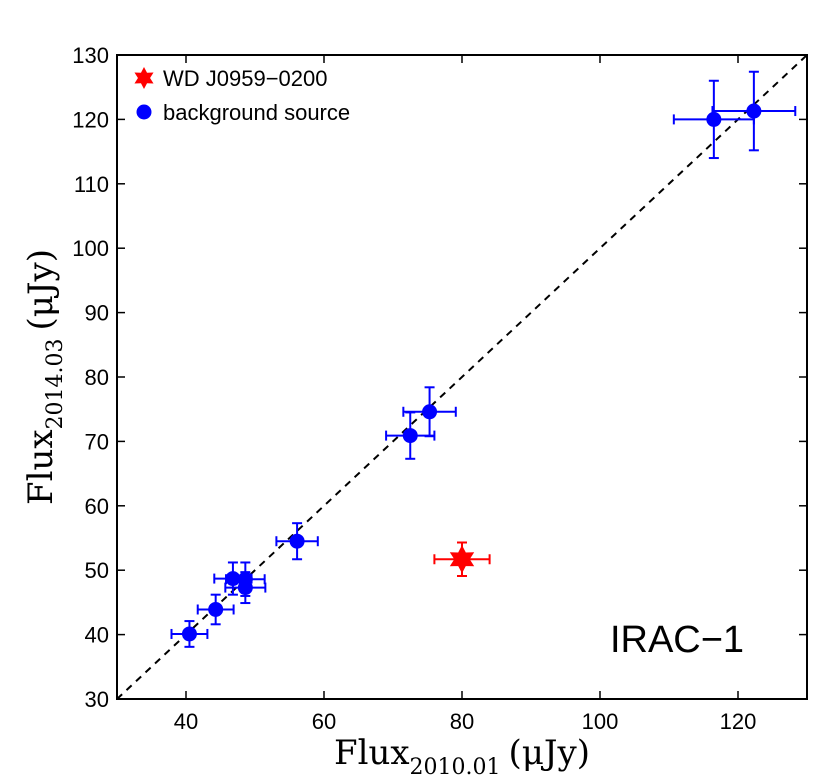 This screenshot has height=784, width=830. What do you see at coordinates (186, 721) in the screenshot?
I see `x-tick-label: 40` at bounding box center [186, 721].